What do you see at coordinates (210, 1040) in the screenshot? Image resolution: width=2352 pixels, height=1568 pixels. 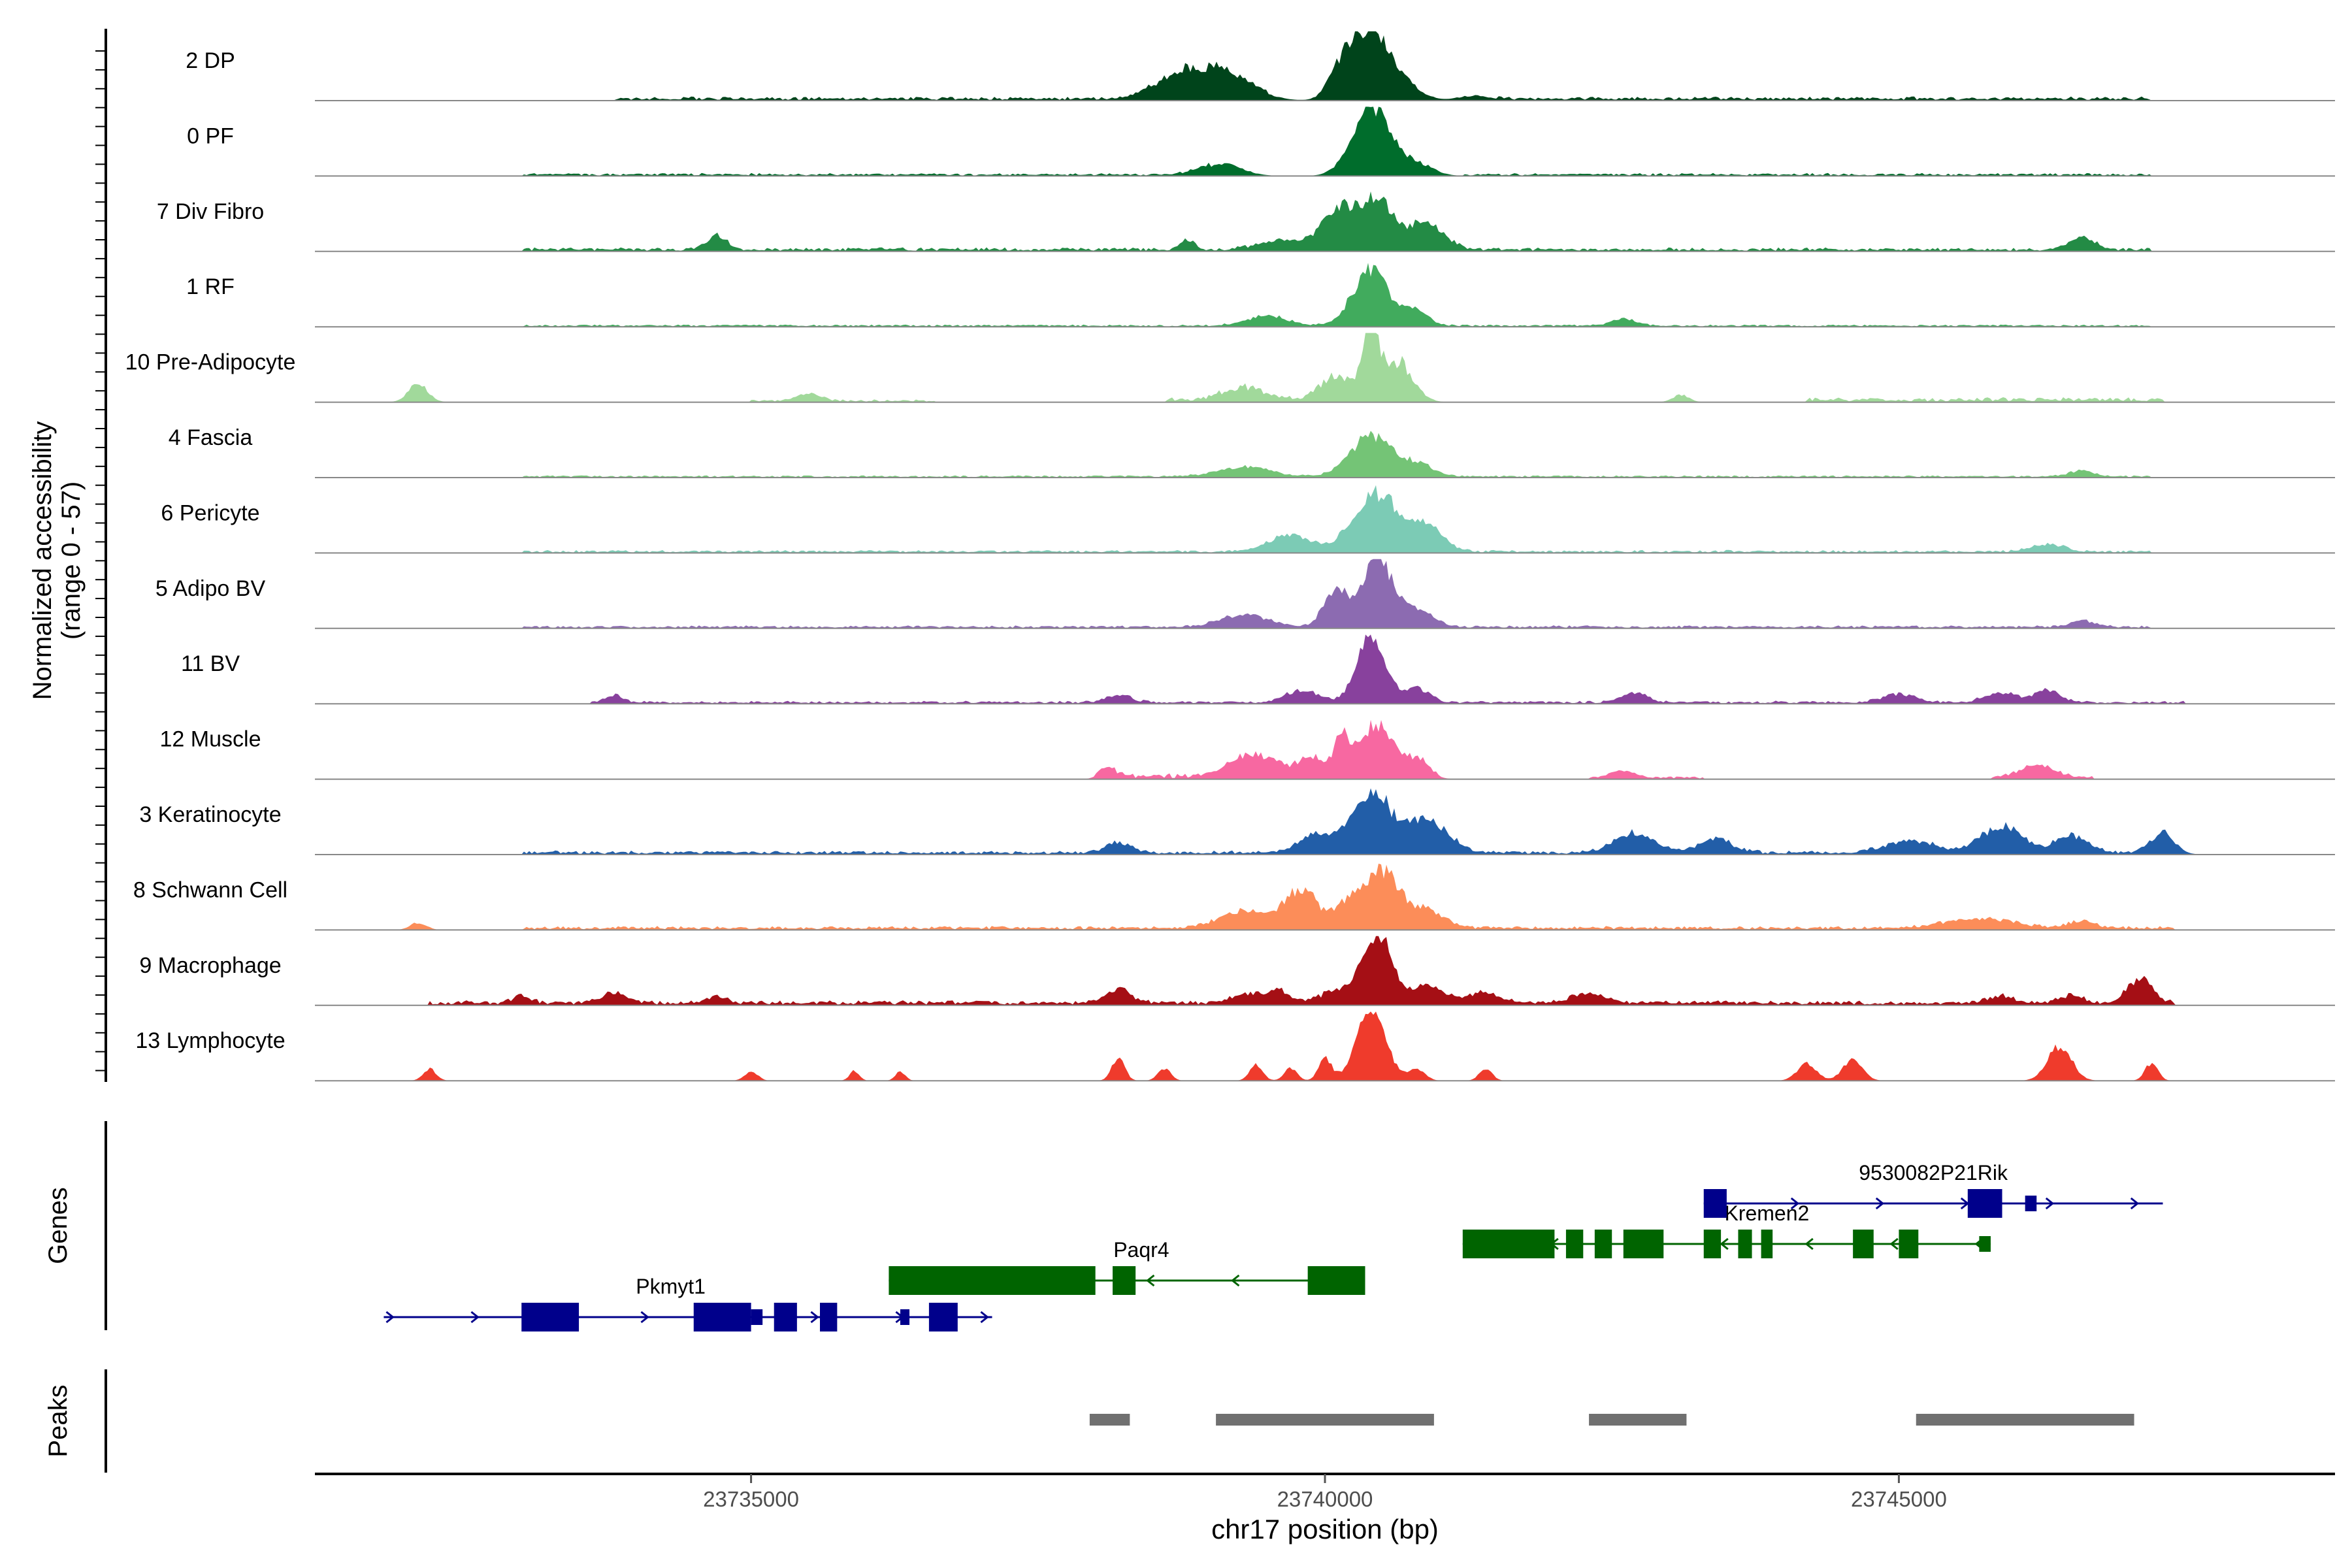 I see `track-label-14: 13 Lymphocyte` at bounding box center [210, 1040].